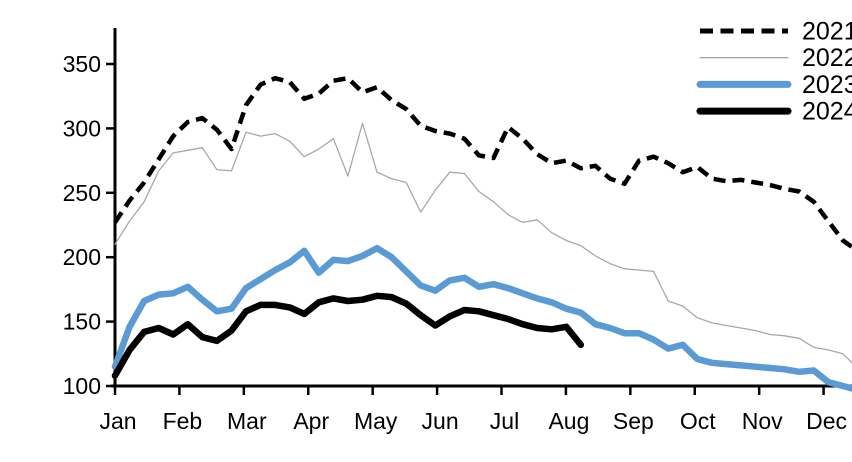 Image resolution: width=852 pixels, height=462 pixels. Describe the element at coordinates (247, 421) in the screenshot. I see `x-tick-label-month: Mar` at that location.